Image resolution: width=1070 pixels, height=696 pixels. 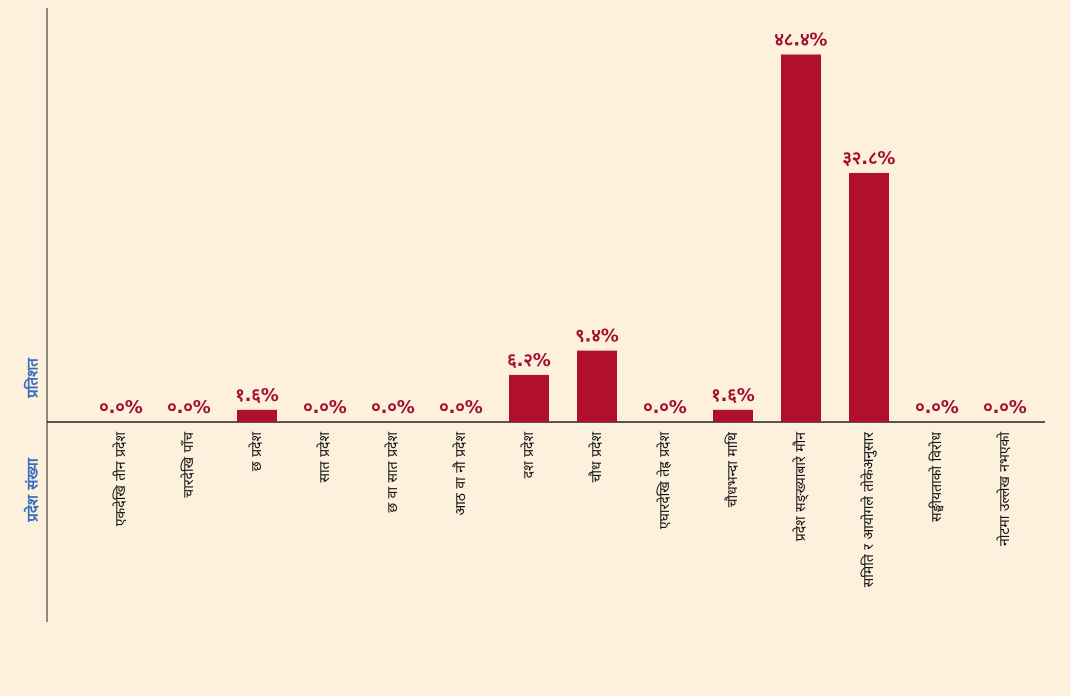 What do you see at coordinates (597, 336) in the screenshot?
I see `value-label: ९.४%` at bounding box center [597, 336].